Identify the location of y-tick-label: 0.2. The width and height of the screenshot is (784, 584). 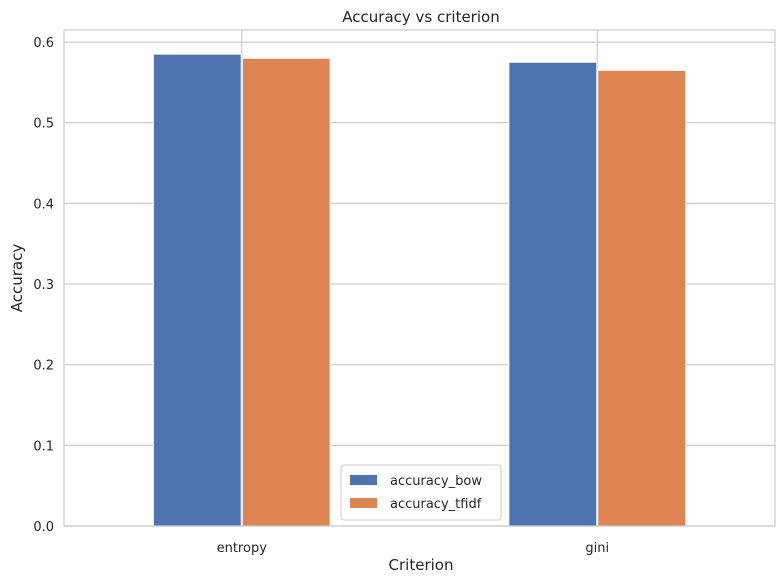
(43, 366).